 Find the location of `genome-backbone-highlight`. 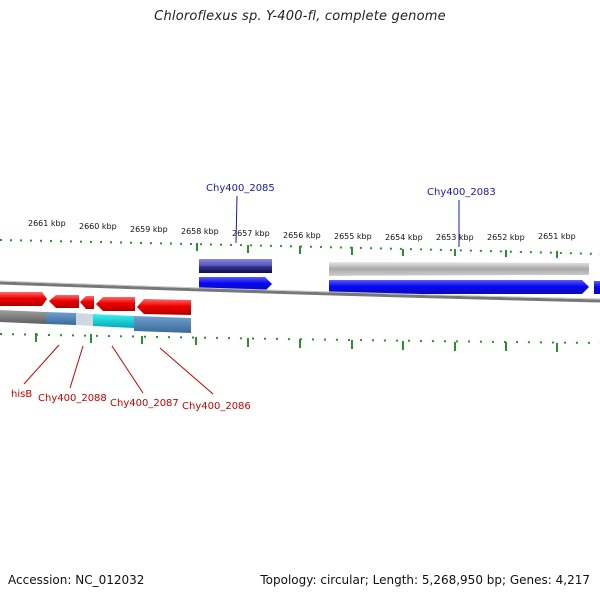

genome-backbone-highlight is located at coordinates (300, 290).